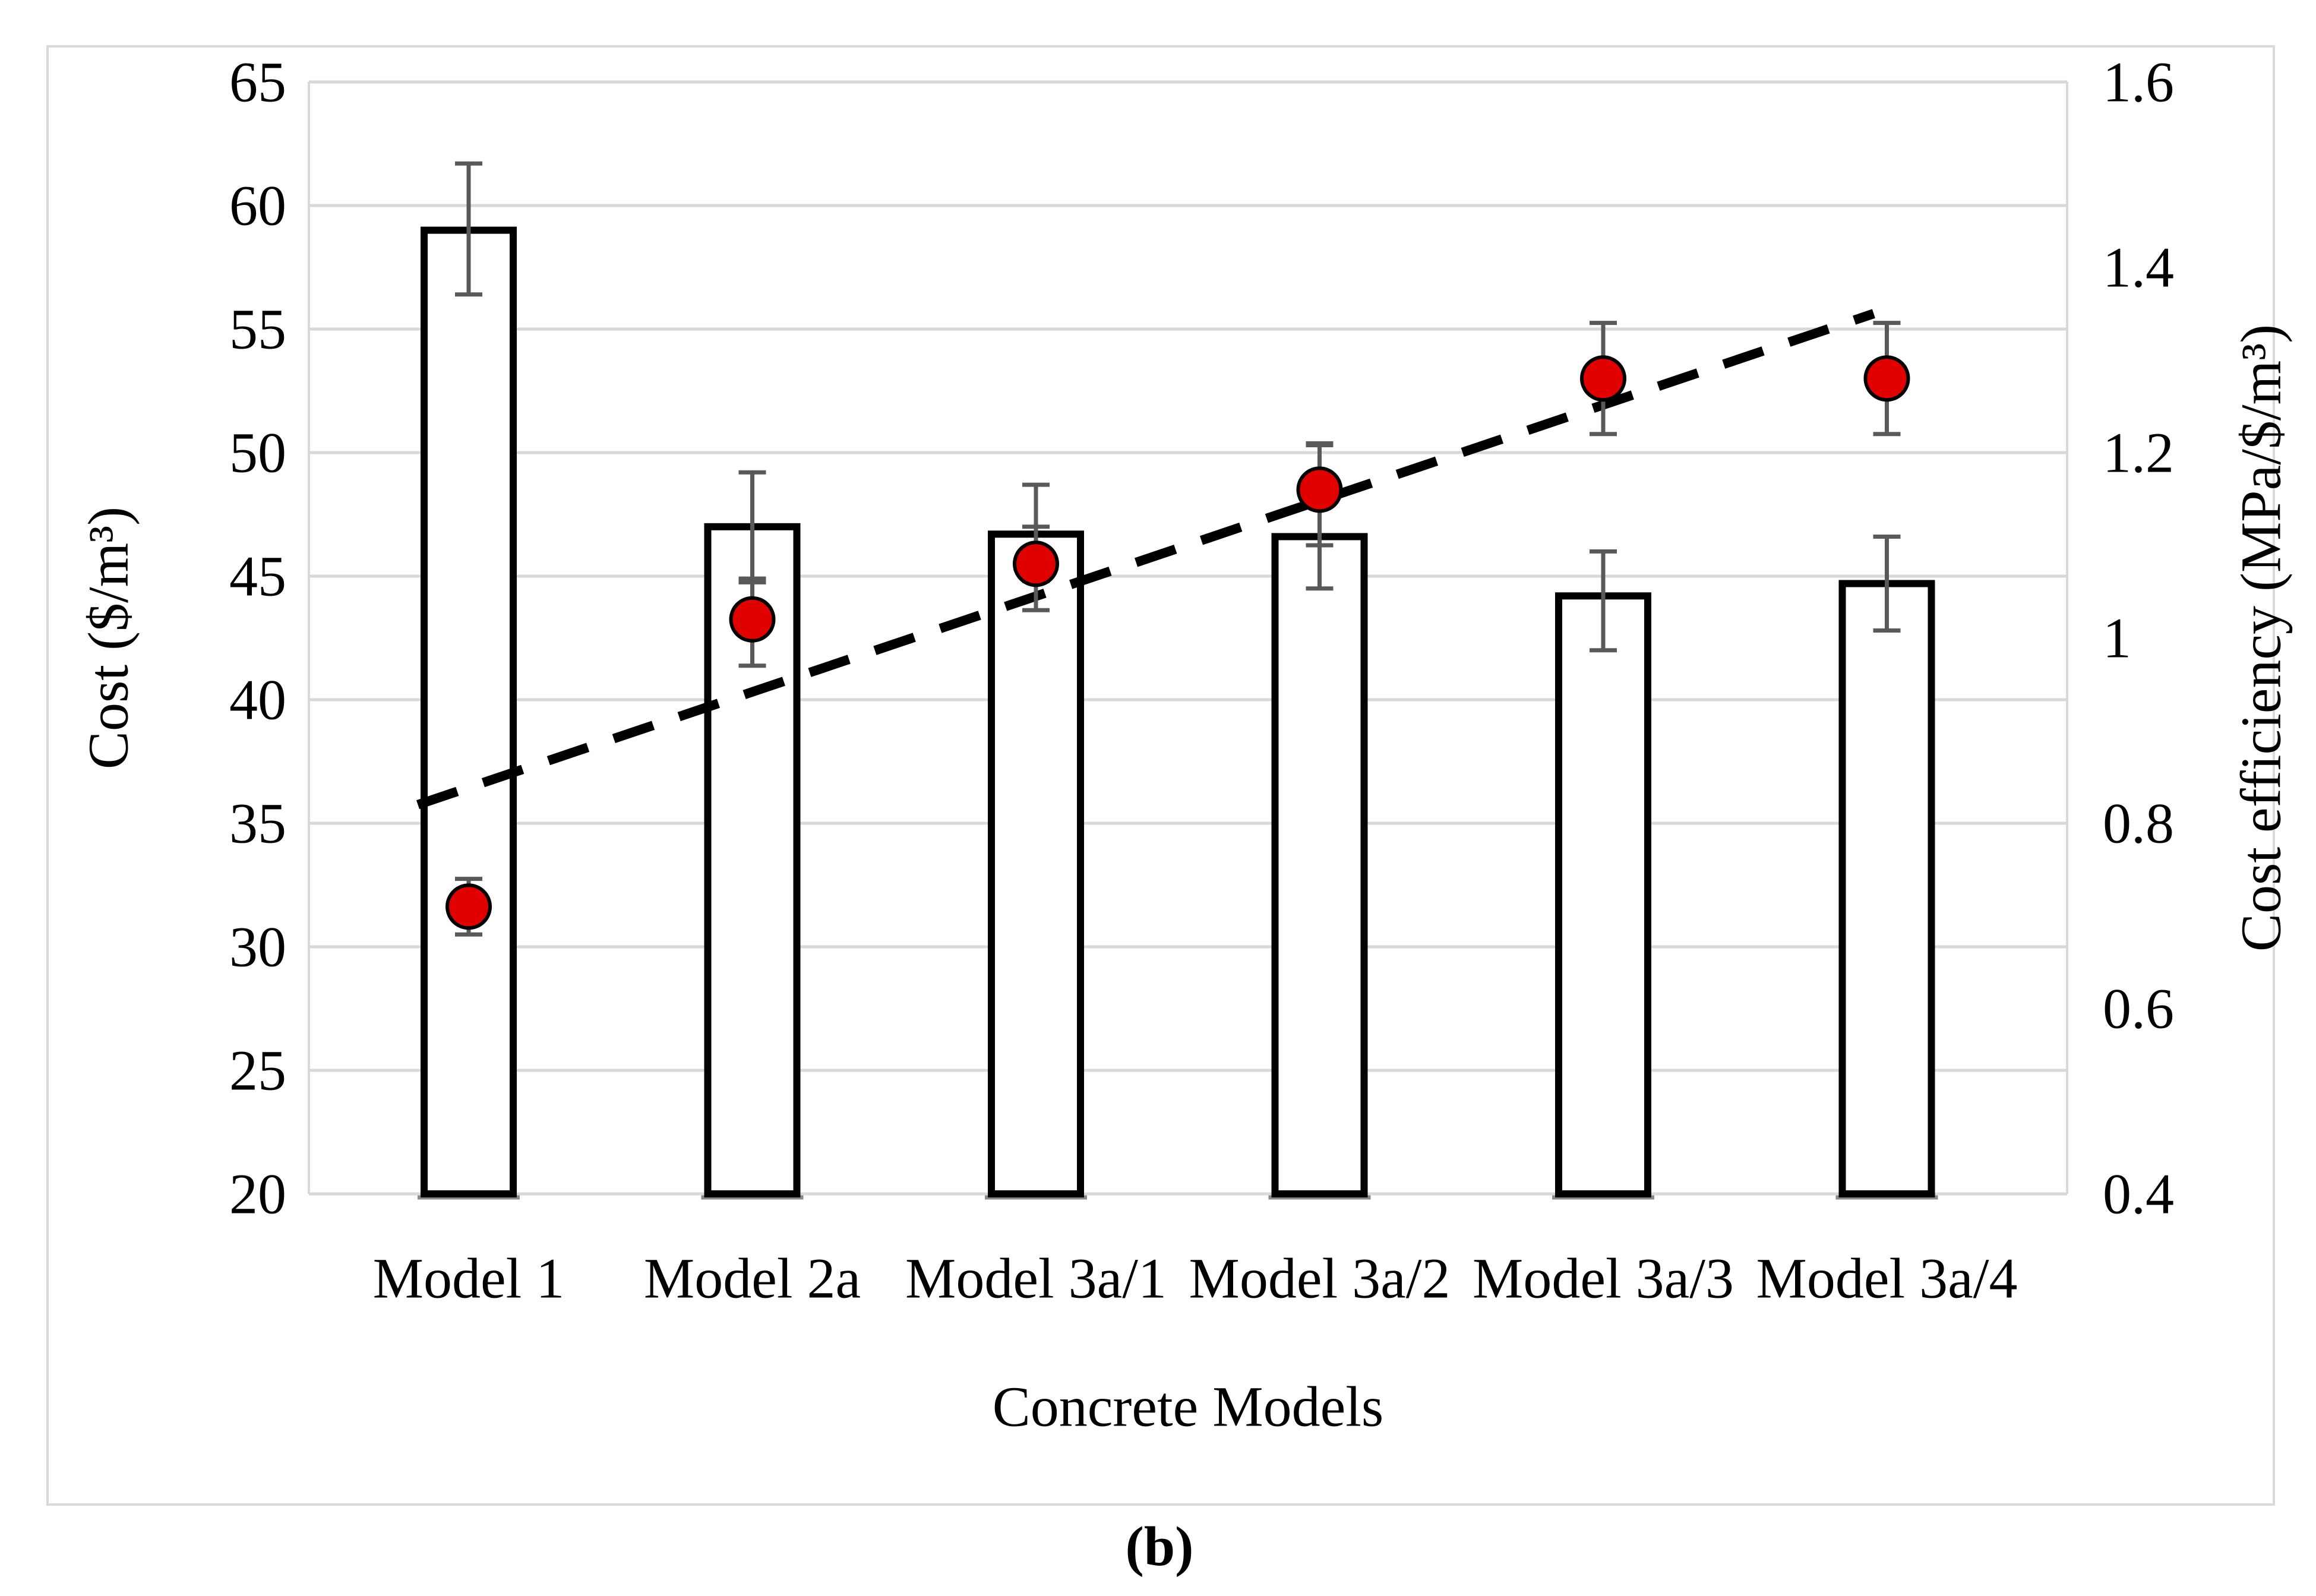 The height and width of the screenshot is (1596, 2316). Describe the element at coordinates (1036, 1278) in the screenshot. I see `category-label: Model 3a/1` at that location.